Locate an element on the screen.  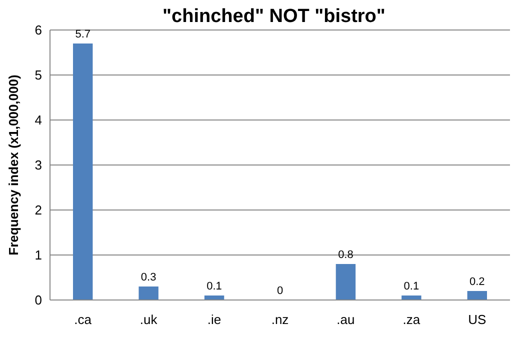
x-tick-label: .uk is located at coordinates (149, 319).